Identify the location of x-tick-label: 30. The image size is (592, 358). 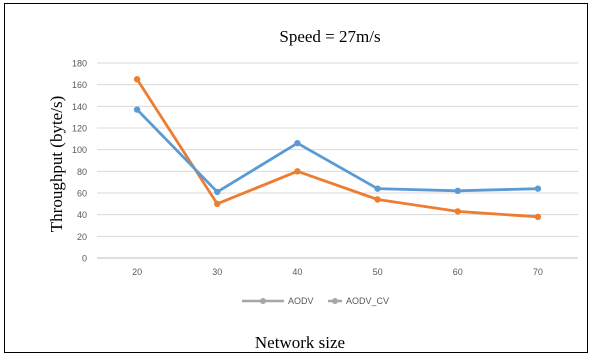
(217, 272).